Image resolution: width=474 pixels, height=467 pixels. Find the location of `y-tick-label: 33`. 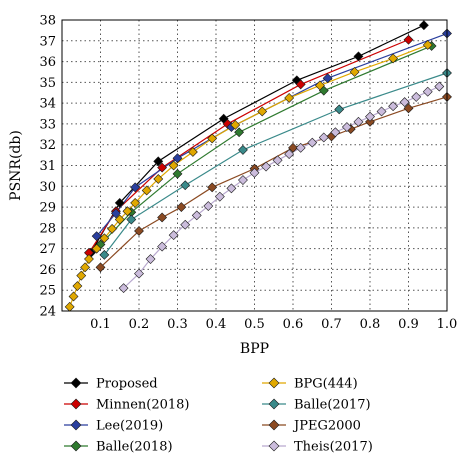

y-tick-label: 33 is located at coordinates (47, 124).